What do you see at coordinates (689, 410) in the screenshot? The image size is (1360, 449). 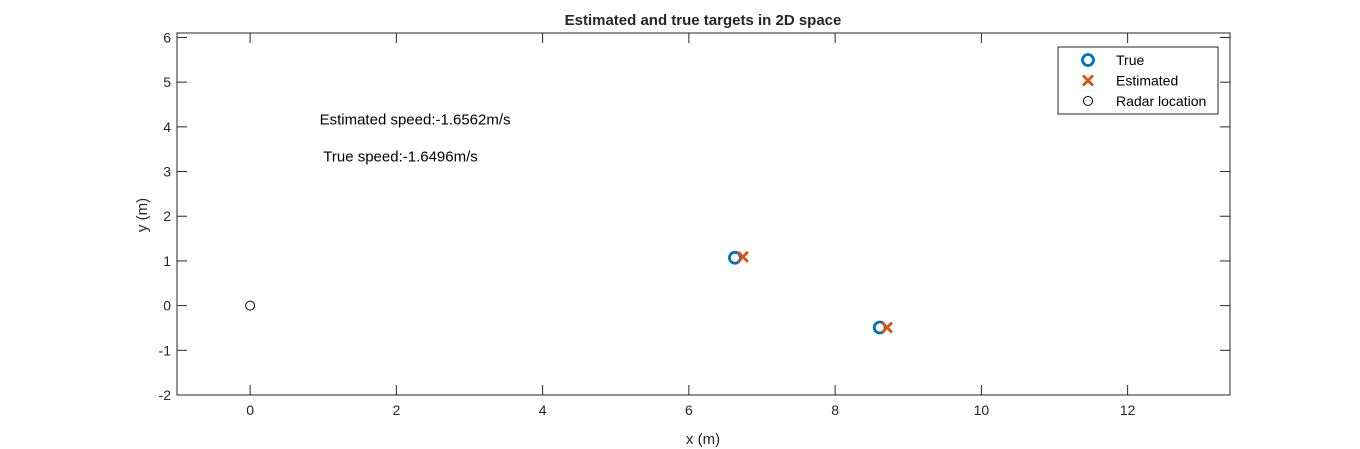 I see `x-tick-label: 6` at bounding box center [689, 410].